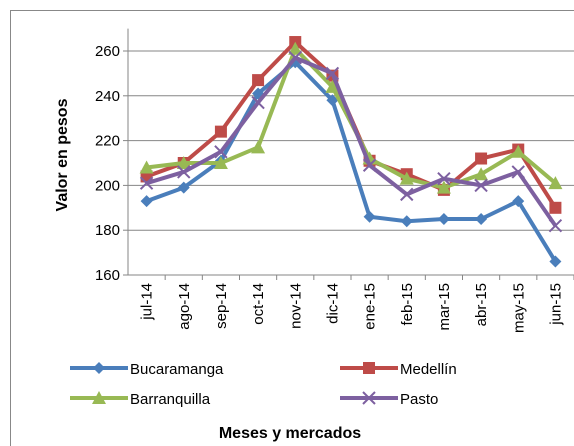 This screenshot has width=574, height=446. Describe the element at coordinates (107, 141) in the screenshot. I see `y-tick-label: 220` at that location.